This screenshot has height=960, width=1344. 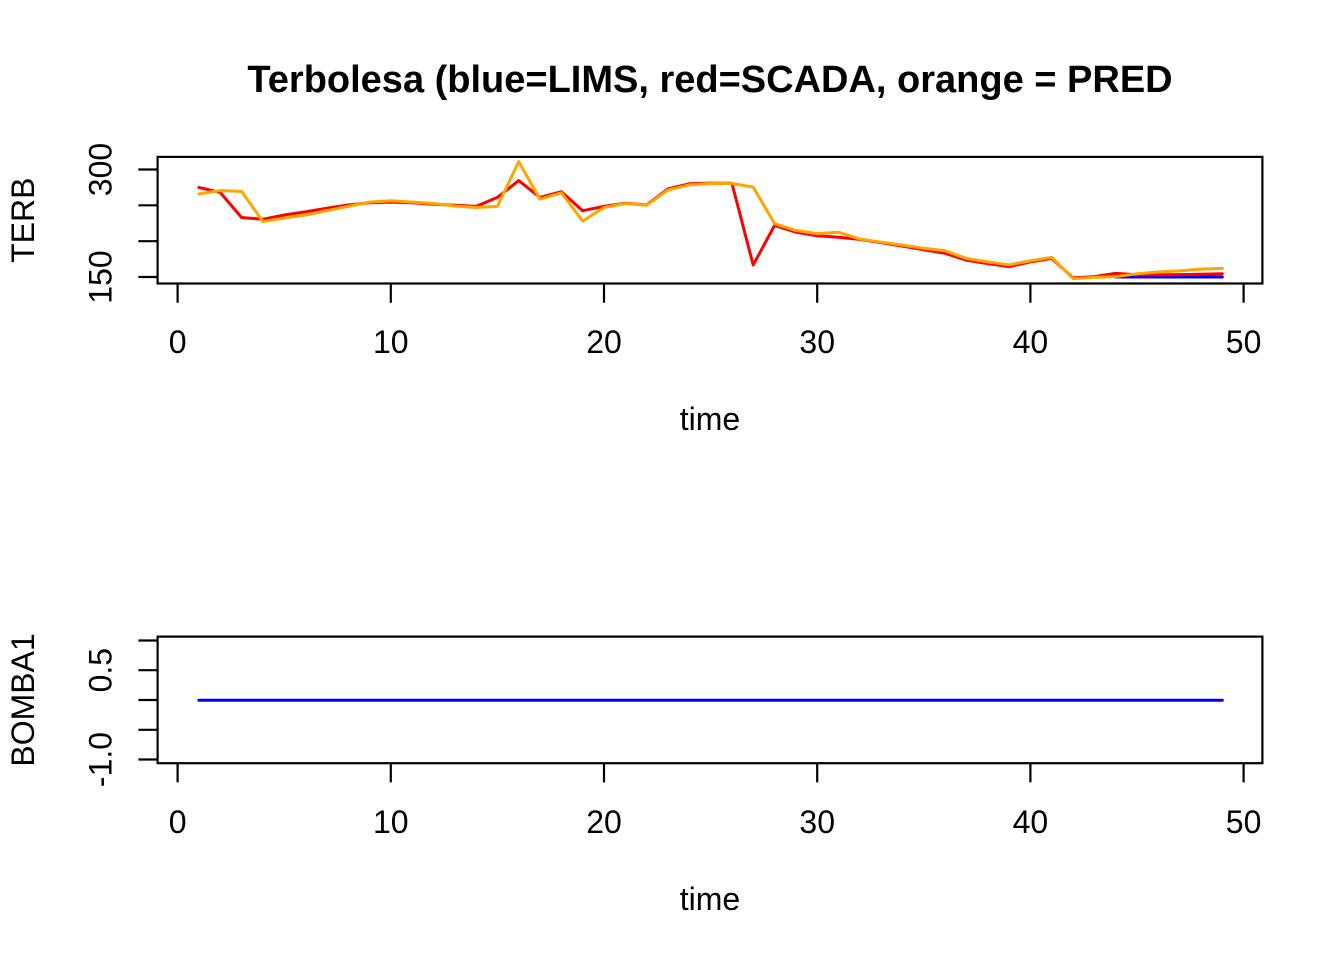 I want to click on svg-text: TERB, so click(x=23, y=220).